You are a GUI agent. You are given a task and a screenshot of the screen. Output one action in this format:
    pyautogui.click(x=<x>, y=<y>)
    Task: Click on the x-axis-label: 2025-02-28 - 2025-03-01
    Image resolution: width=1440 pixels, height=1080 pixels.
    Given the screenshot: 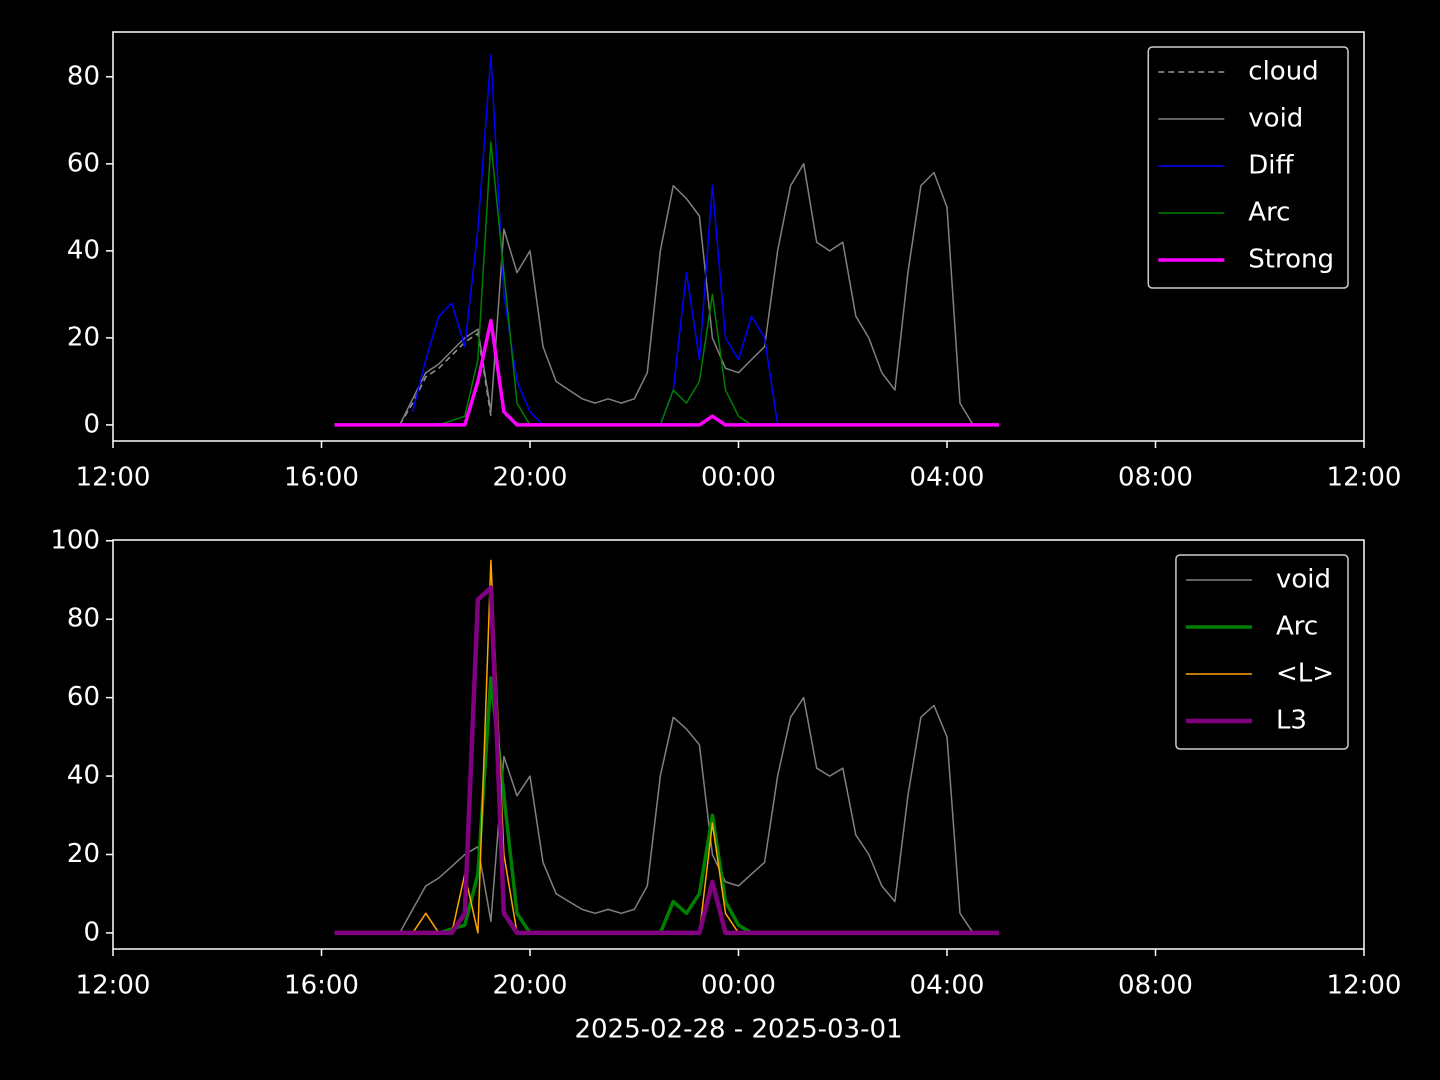 What is the action you would take?
    pyautogui.click(x=738, y=1030)
    